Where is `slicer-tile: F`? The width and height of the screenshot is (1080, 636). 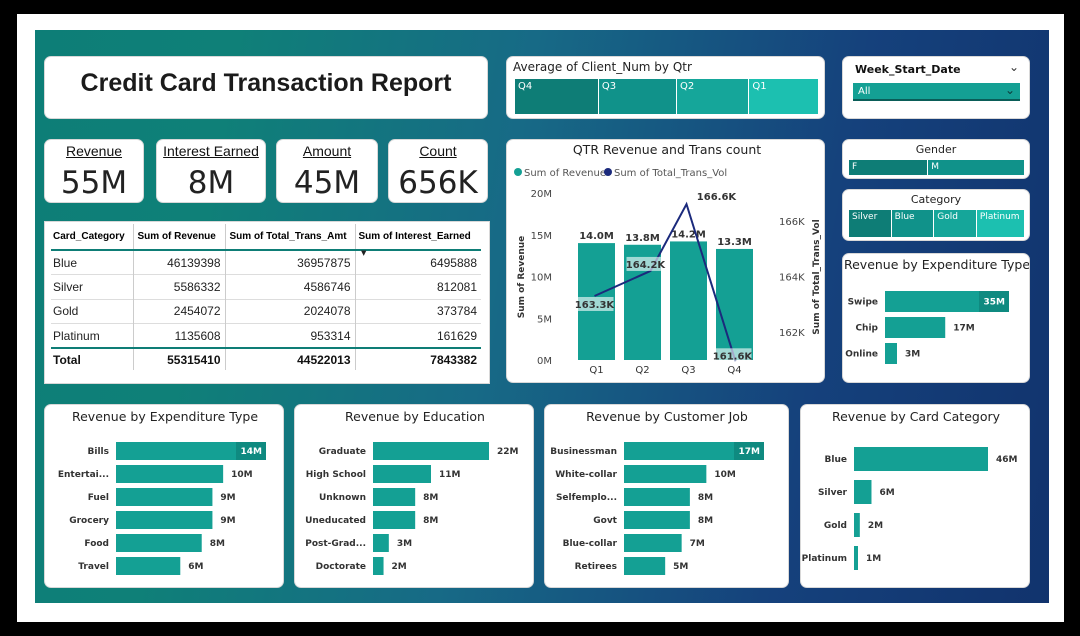 slicer-tile: F is located at coordinates (889, 167).